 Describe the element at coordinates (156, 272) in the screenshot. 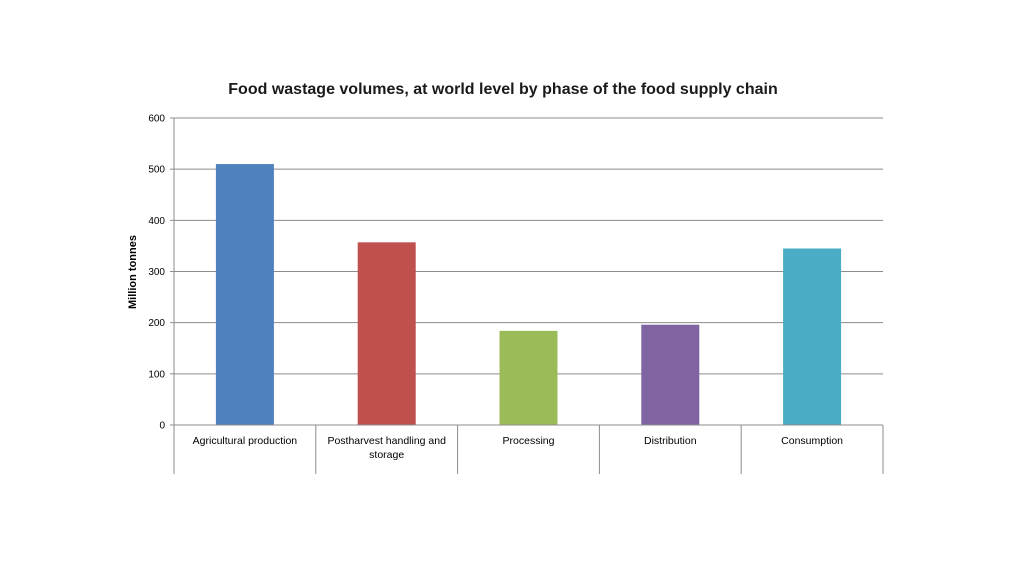

I see `y-tick-label: 300` at that location.